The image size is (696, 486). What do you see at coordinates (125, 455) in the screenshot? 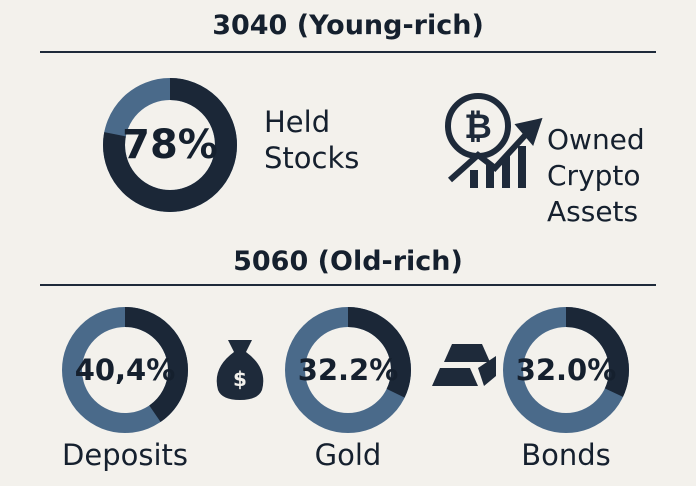
I see `item-label: Deposits` at bounding box center [125, 455].